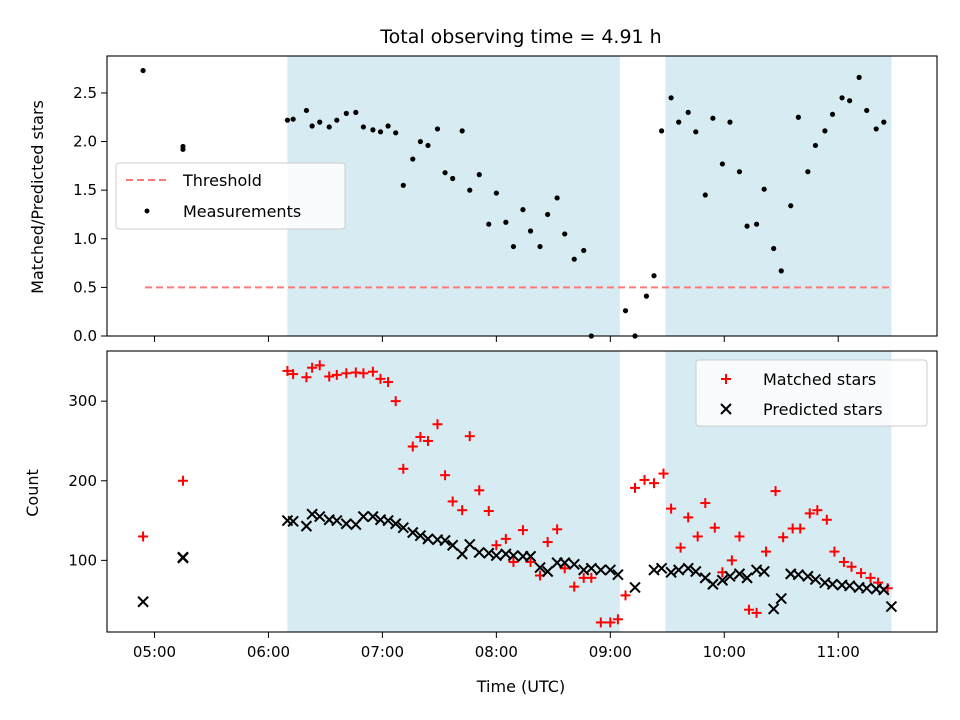  What do you see at coordinates (154, 652) in the screenshot?
I see `x-tick-label: 05:00` at bounding box center [154, 652].